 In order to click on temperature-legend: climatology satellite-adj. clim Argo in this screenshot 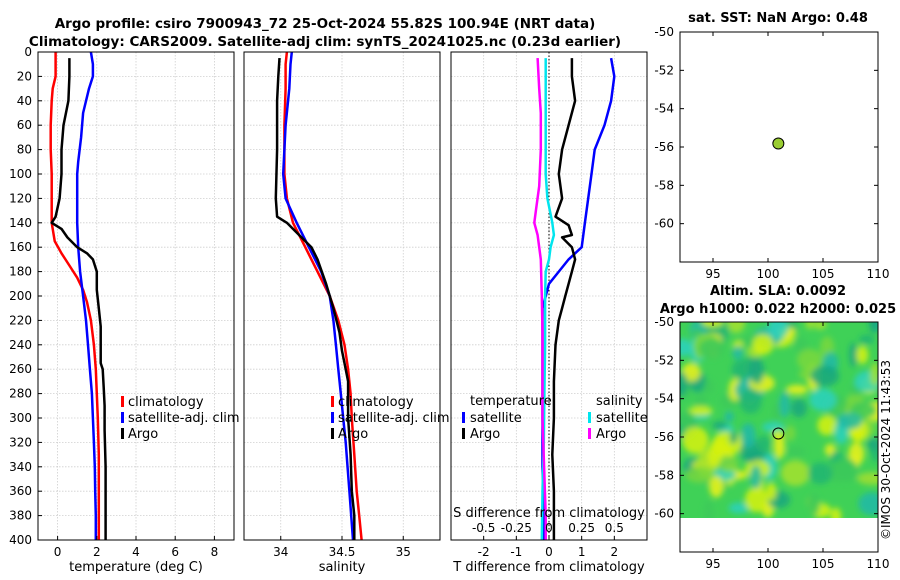, I will do `click(180, 418)`.